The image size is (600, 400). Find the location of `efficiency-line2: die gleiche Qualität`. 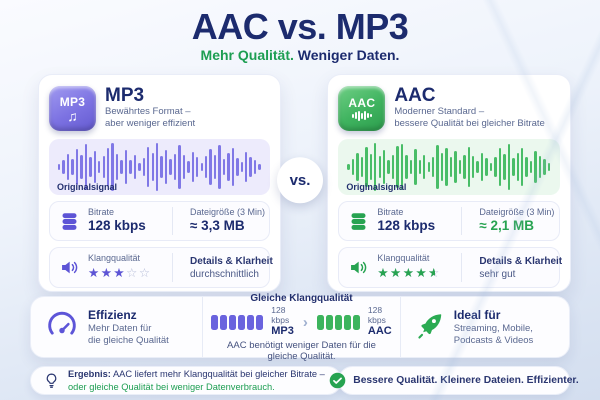

efficiency-line2: die gleiche Qualität is located at coordinates (128, 340).